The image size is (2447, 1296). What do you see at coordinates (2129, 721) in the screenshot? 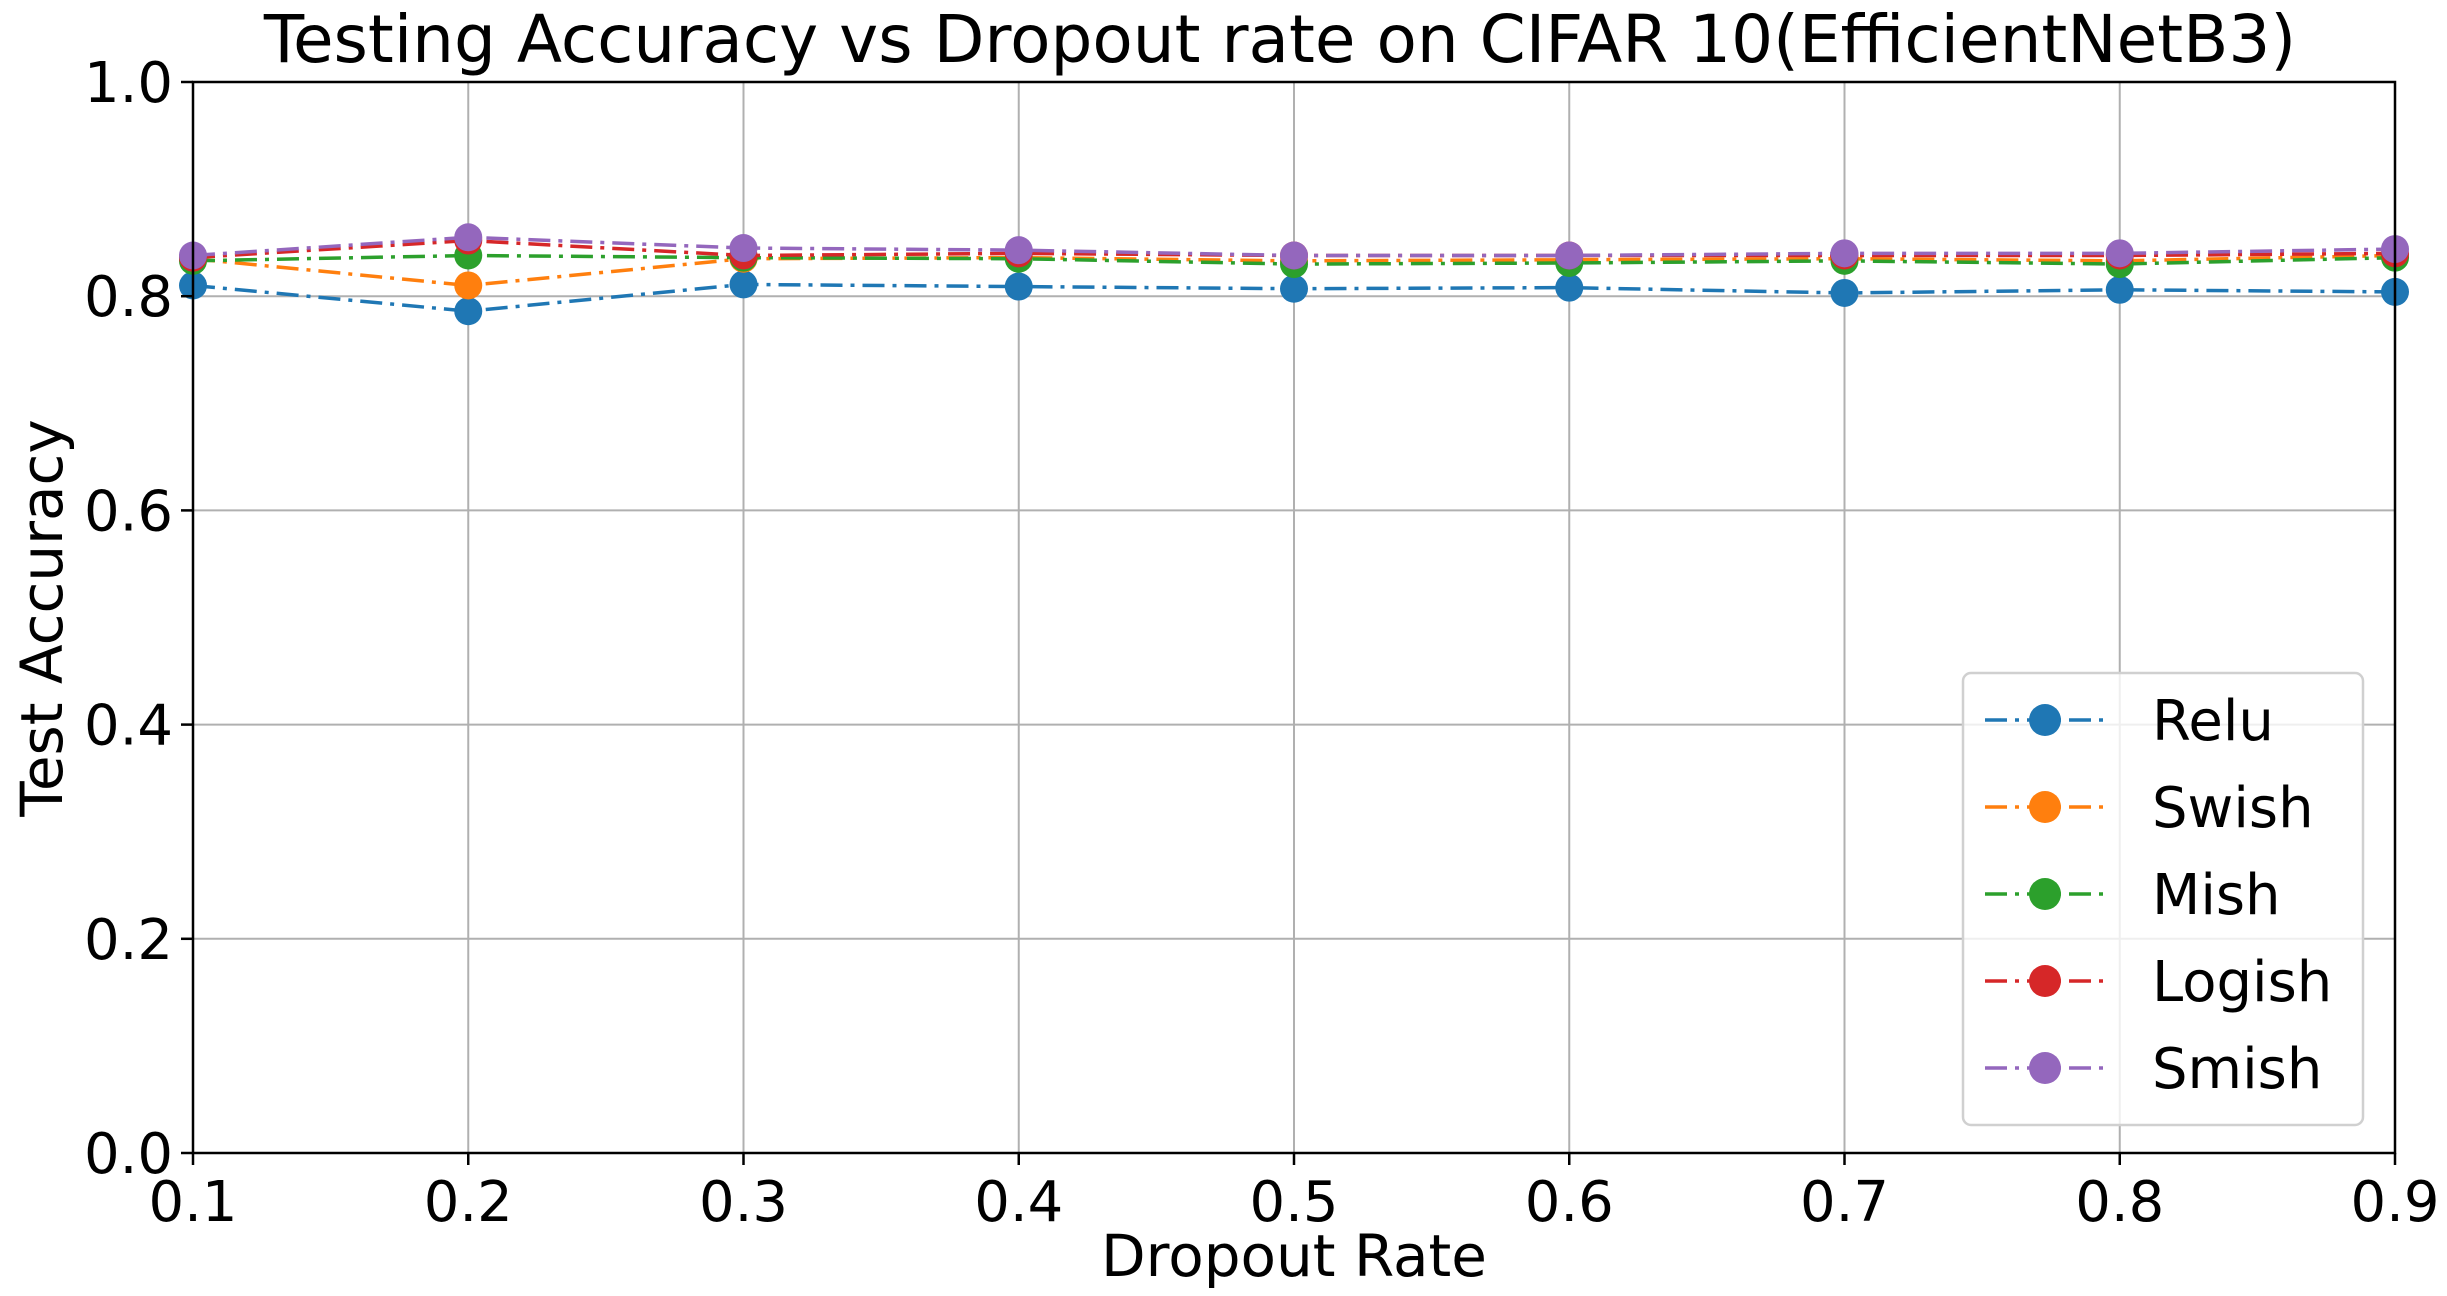
I see `legend-item-relu: Relu` at bounding box center [2129, 721].